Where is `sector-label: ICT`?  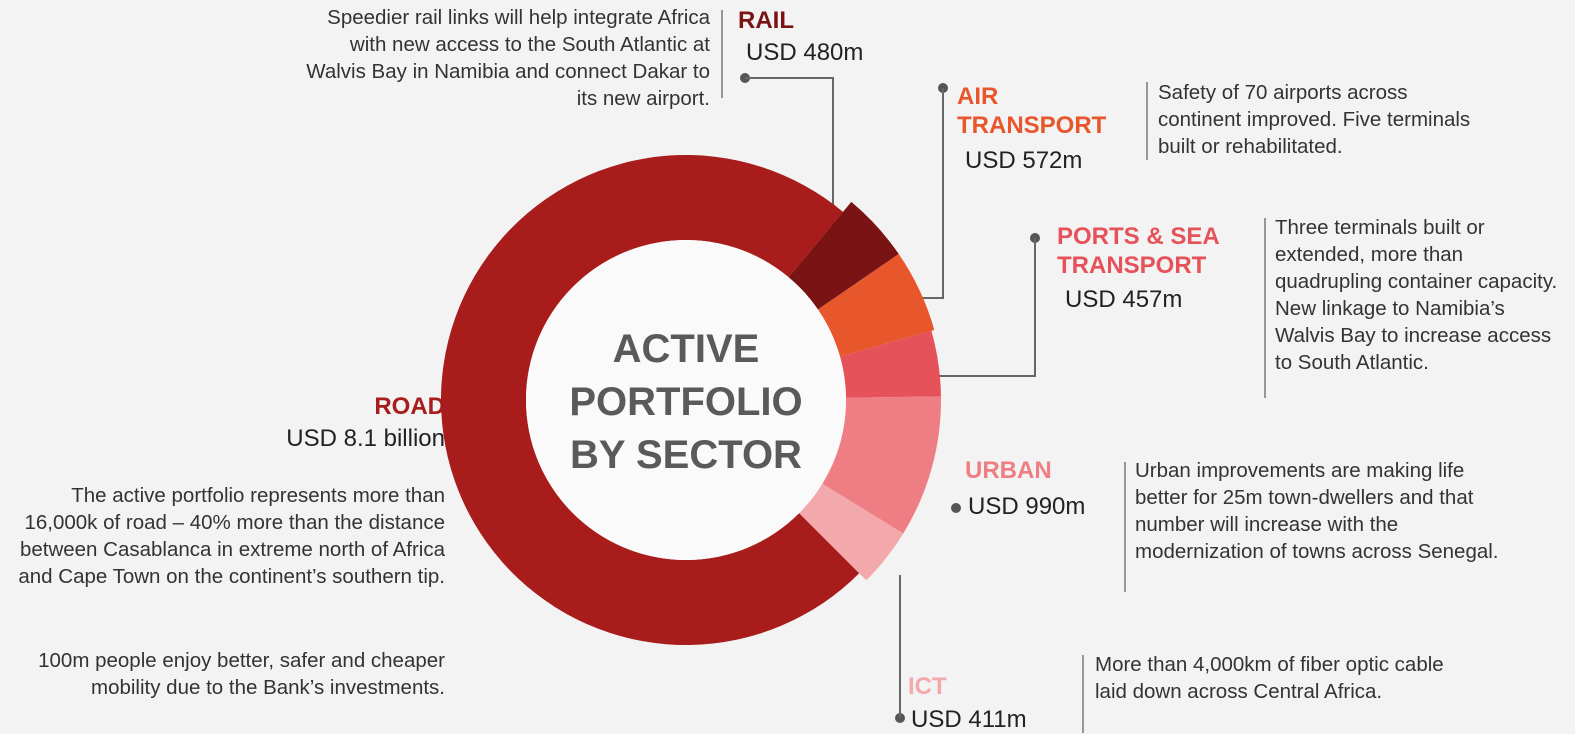
sector-label: ICT is located at coordinates (927, 686).